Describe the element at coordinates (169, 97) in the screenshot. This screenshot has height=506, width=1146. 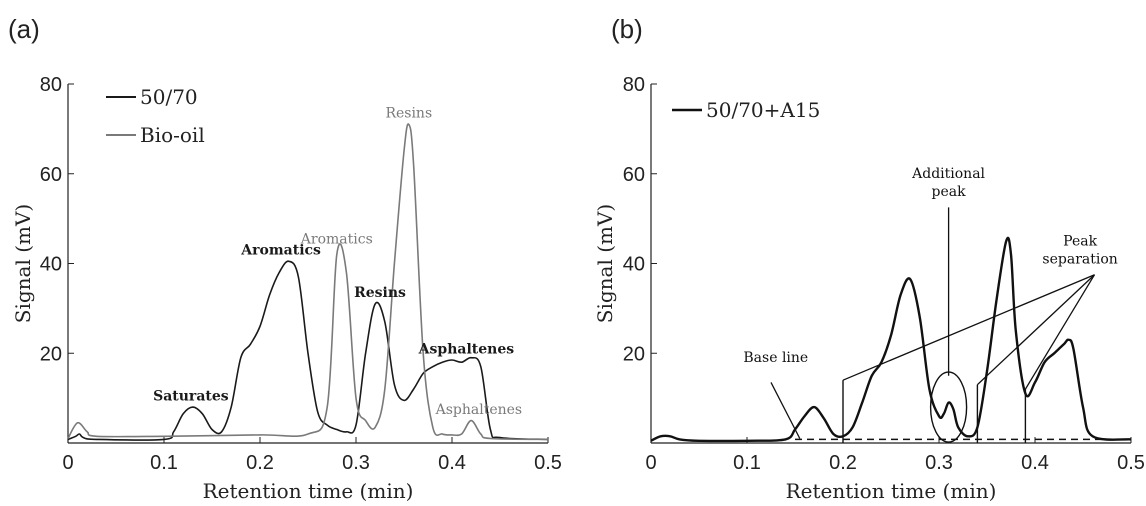
I see `legend-label: 50/70` at that location.